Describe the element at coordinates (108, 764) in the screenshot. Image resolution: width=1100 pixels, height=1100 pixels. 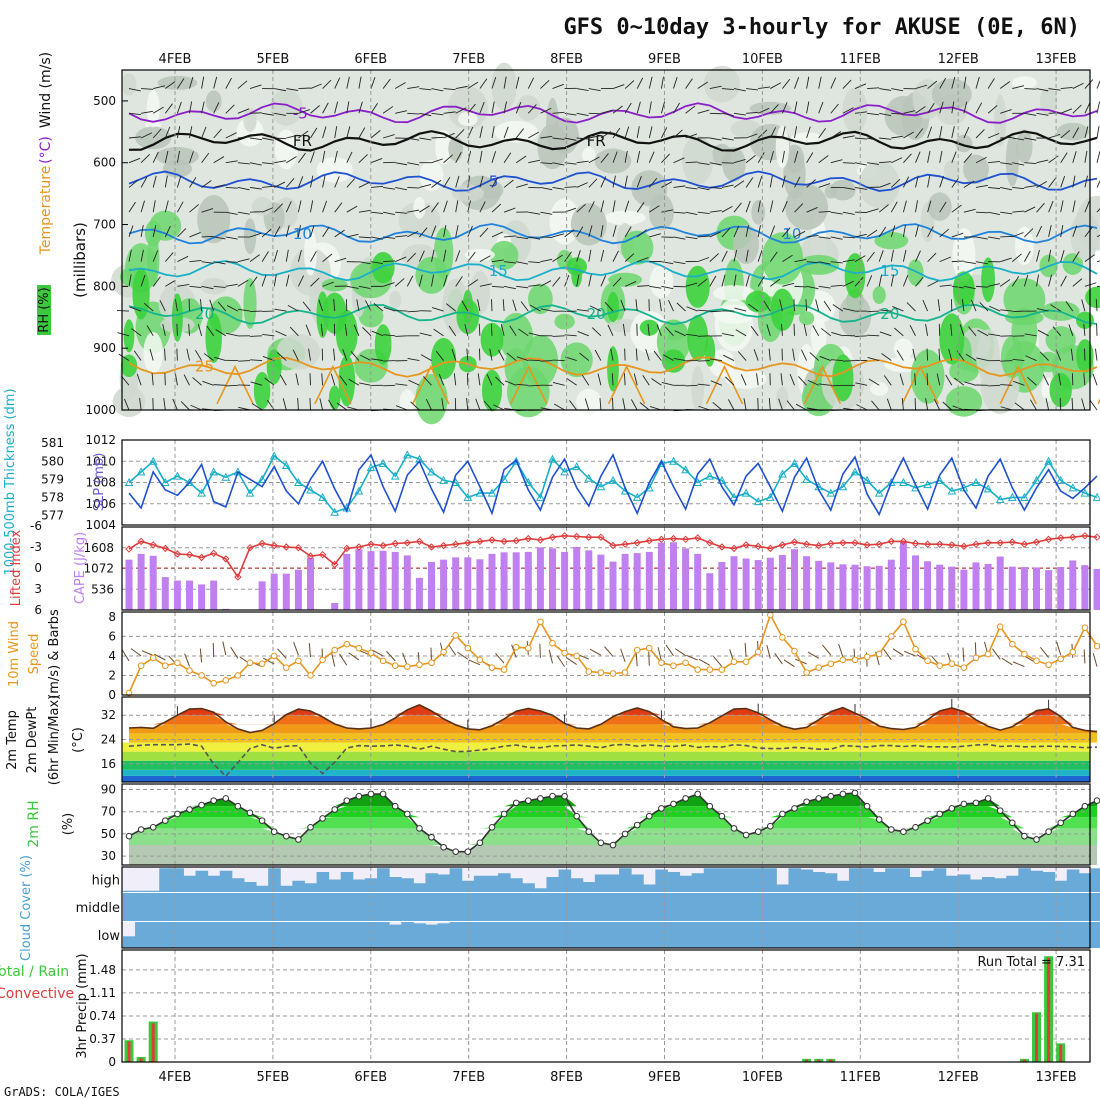
I see `temp-tick-16: 16` at that location.